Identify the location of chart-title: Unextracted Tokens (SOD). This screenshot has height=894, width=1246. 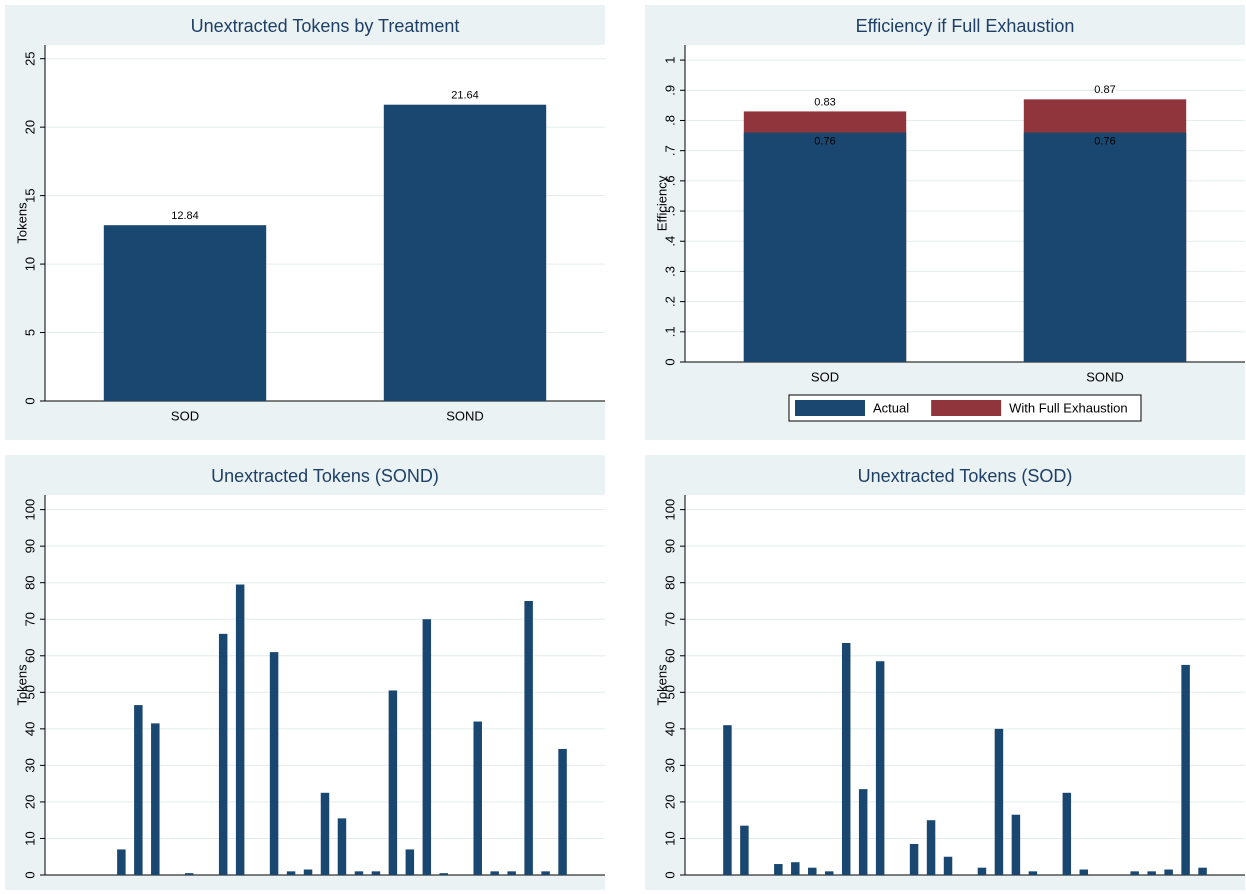
(965, 476).